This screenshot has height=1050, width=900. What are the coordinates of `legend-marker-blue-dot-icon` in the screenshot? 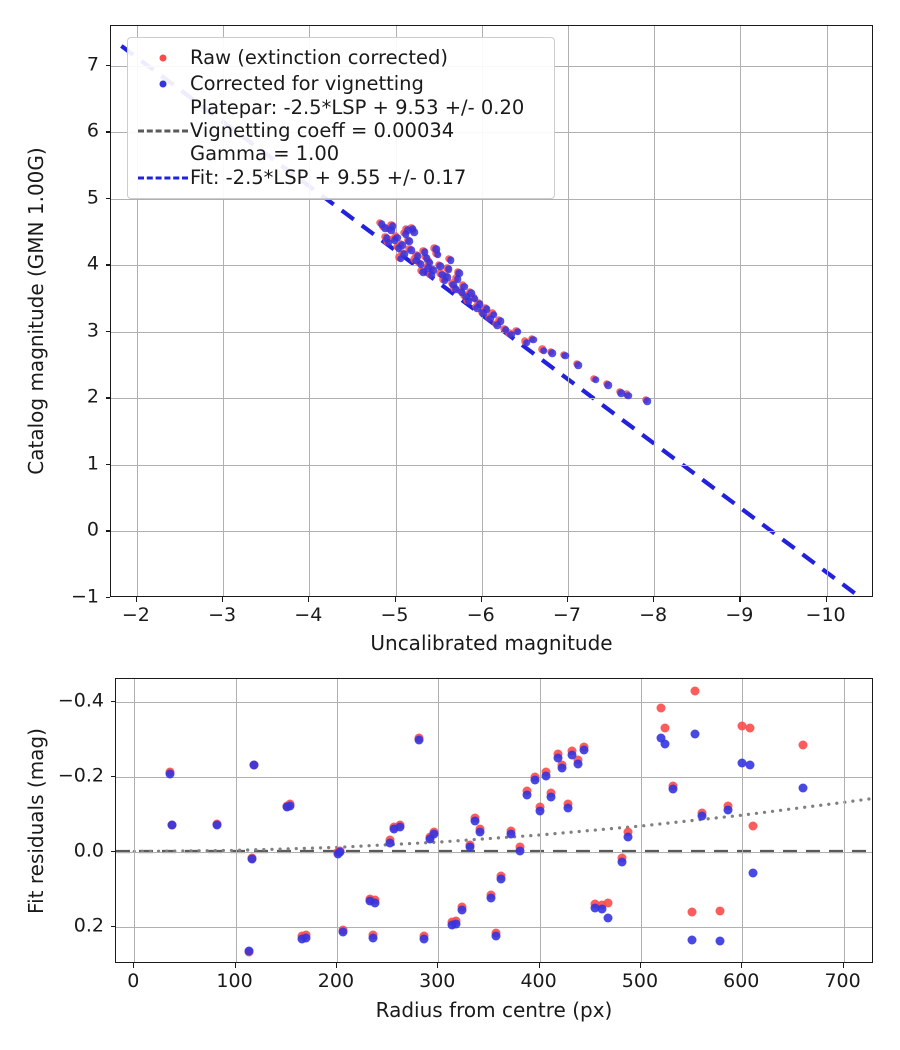 It's located at (163, 84).